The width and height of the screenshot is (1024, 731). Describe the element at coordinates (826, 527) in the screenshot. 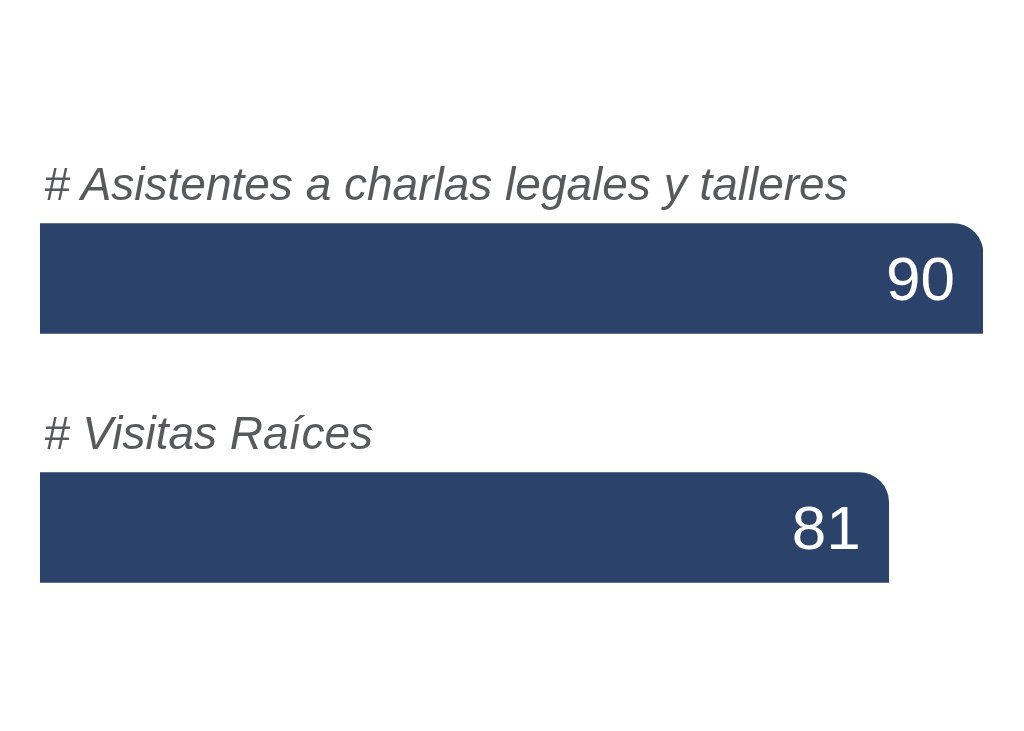

I see `data-label: 81` at that location.